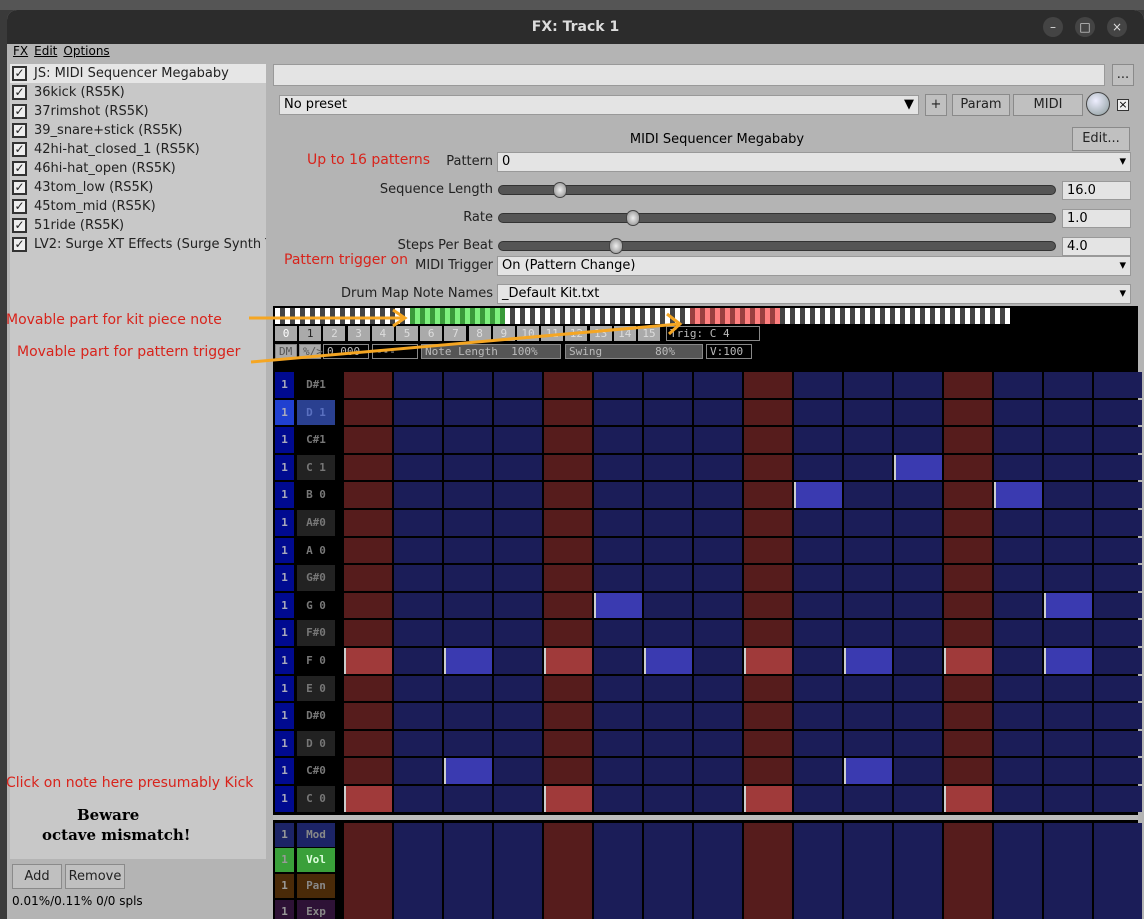 This screenshot has height=919, width=1144. I want to click on note-name-cell: D#0, so click(316, 716).